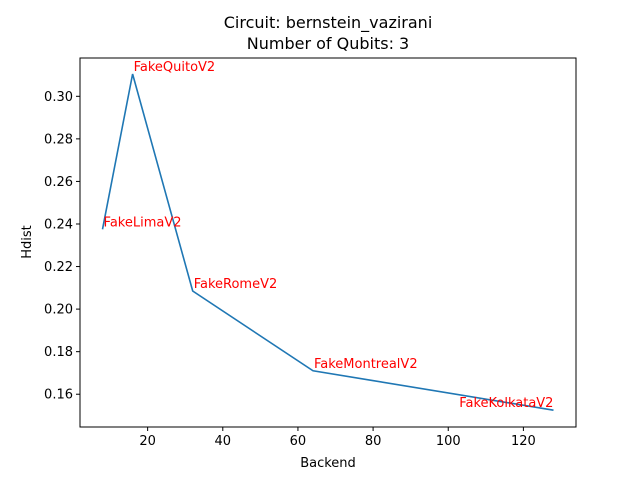 The height and width of the screenshot is (480, 640). Describe the element at coordinates (58, 267) in the screenshot. I see `y-tick-label: 0.22` at that location.